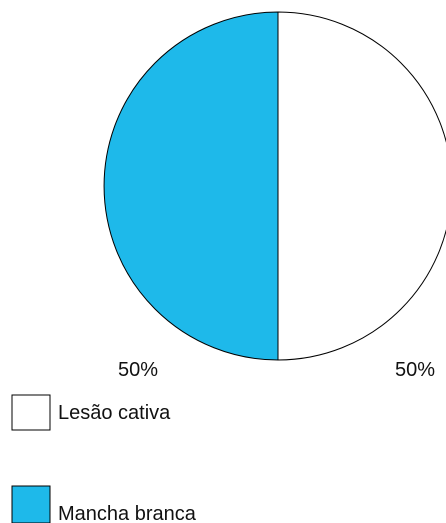  Describe the element at coordinates (138, 370) in the screenshot. I see `slice-label-mancha-branca: 50%` at that location.